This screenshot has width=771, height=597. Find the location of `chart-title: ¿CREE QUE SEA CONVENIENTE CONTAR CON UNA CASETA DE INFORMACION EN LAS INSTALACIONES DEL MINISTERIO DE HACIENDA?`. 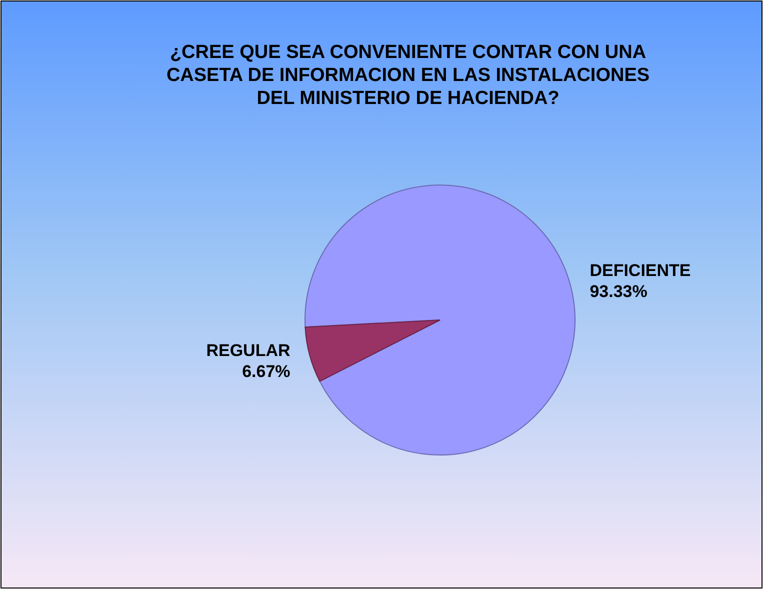

chart-title: ¿CREE QUE SEA CONVENIENTE CONTAR CON UNA CASETA DE INFORMACION EN LAS INSTALACIONES DEL MINISTERIO DE HACIENDA? is located at coordinates (408, 75).